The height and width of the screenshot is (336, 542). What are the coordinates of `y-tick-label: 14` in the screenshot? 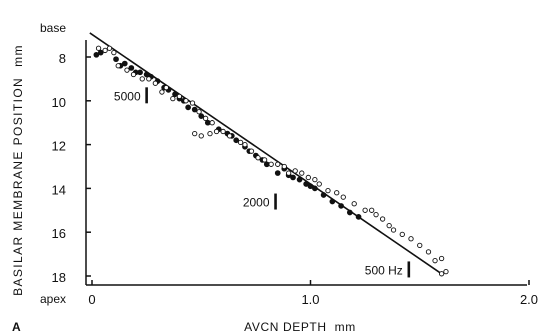 It's located at (59, 189).